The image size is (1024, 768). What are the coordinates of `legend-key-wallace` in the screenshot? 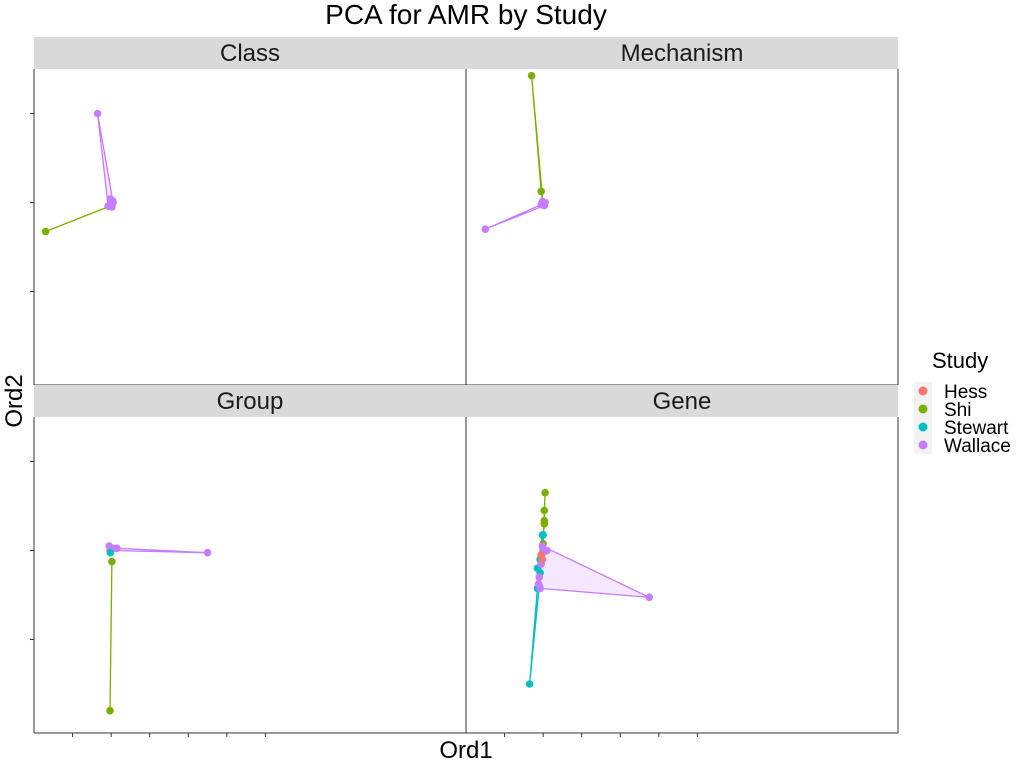 It's located at (923, 445).